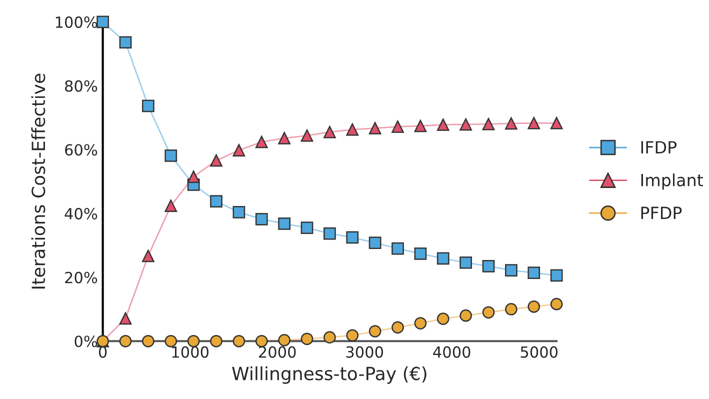 The height and width of the screenshot is (399, 709). What do you see at coordinates (102, 352) in the screenshot?
I see `x-tick-label: 0` at bounding box center [102, 352].